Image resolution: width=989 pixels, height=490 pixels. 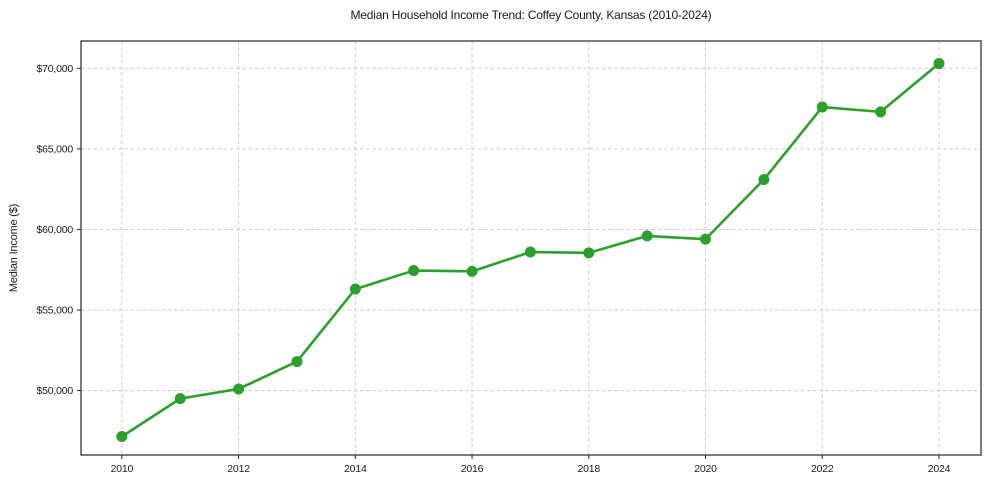 I want to click on x-tick-label: 2010, so click(x=122, y=469).